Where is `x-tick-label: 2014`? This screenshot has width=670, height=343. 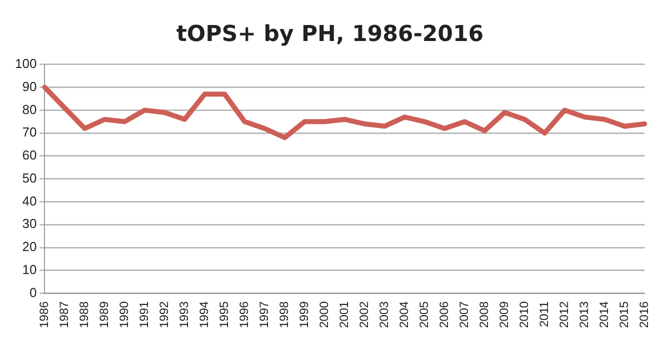 x-tick-label: 2014 is located at coordinates (603, 314).